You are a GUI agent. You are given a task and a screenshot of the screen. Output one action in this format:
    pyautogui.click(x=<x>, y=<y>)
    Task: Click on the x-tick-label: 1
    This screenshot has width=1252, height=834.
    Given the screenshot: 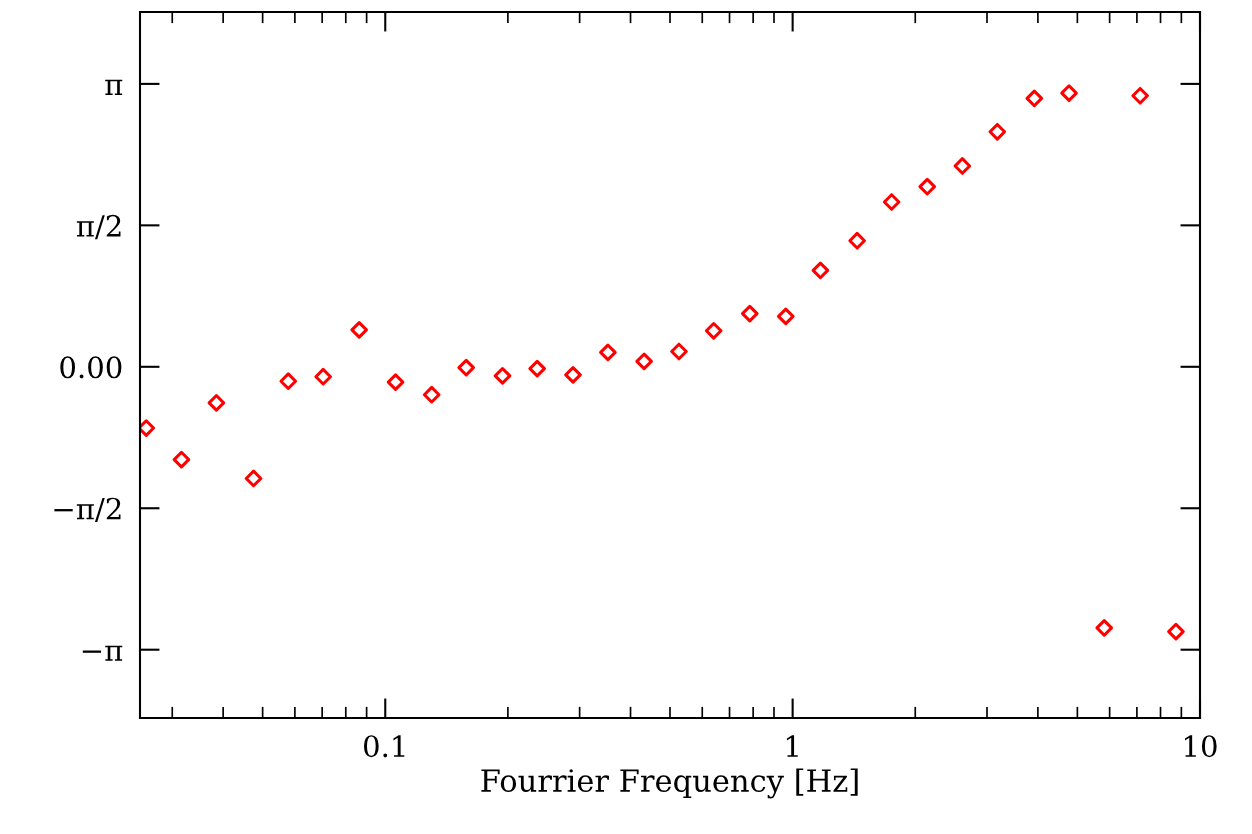 What is the action you would take?
    pyautogui.click(x=792, y=746)
    